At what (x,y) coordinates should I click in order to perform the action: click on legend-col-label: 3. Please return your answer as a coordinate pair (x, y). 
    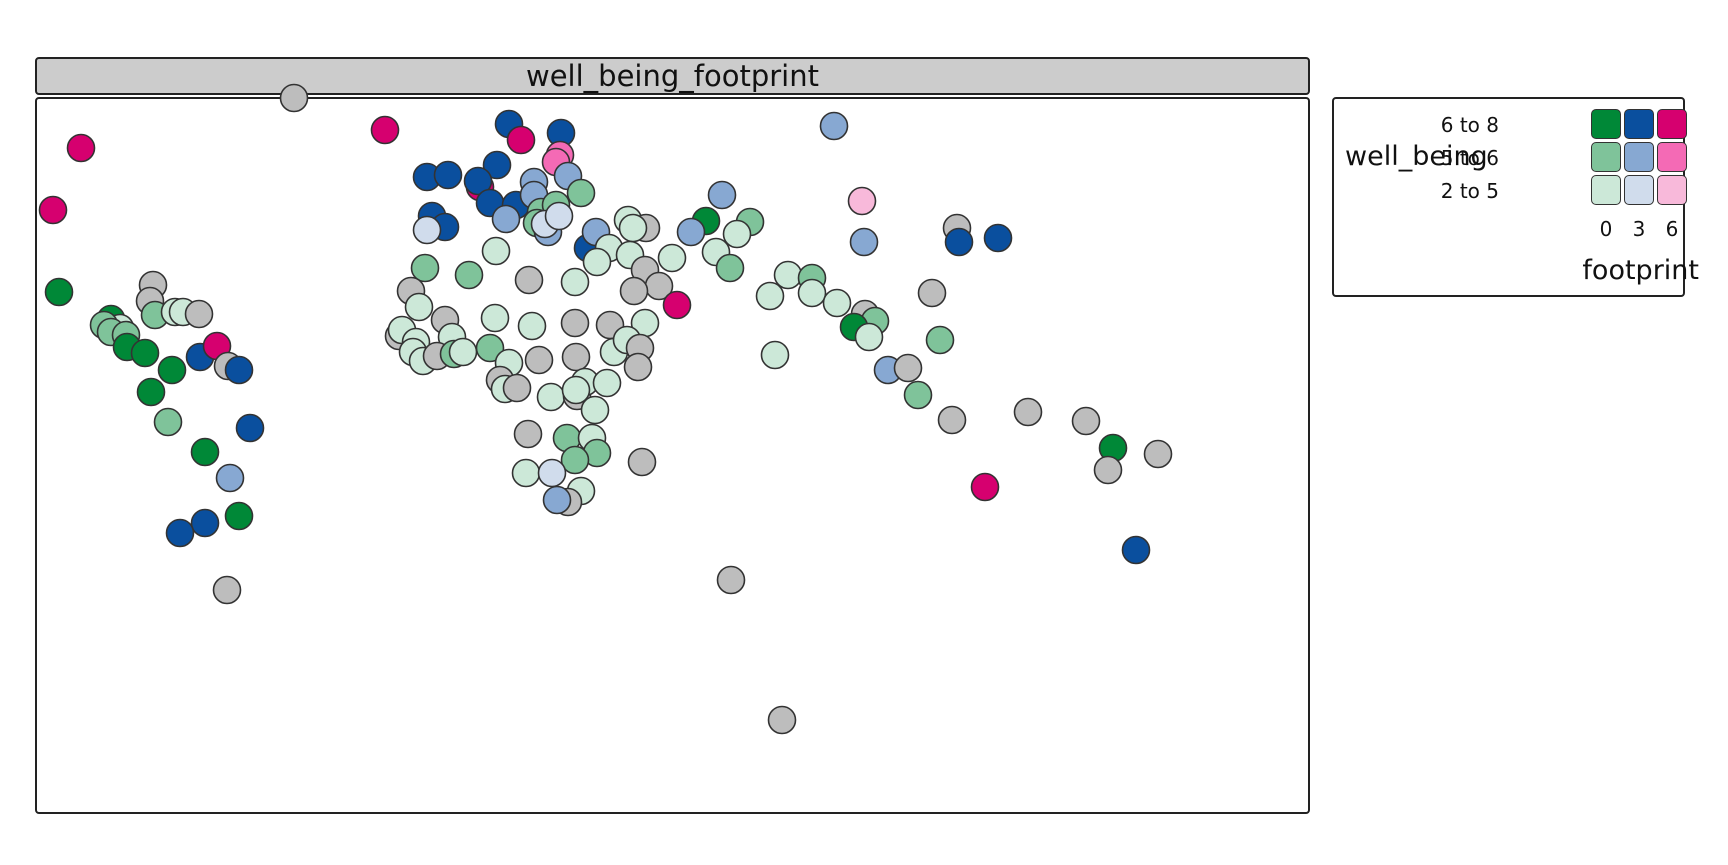
    Looking at the image, I should click on (1639, 229).